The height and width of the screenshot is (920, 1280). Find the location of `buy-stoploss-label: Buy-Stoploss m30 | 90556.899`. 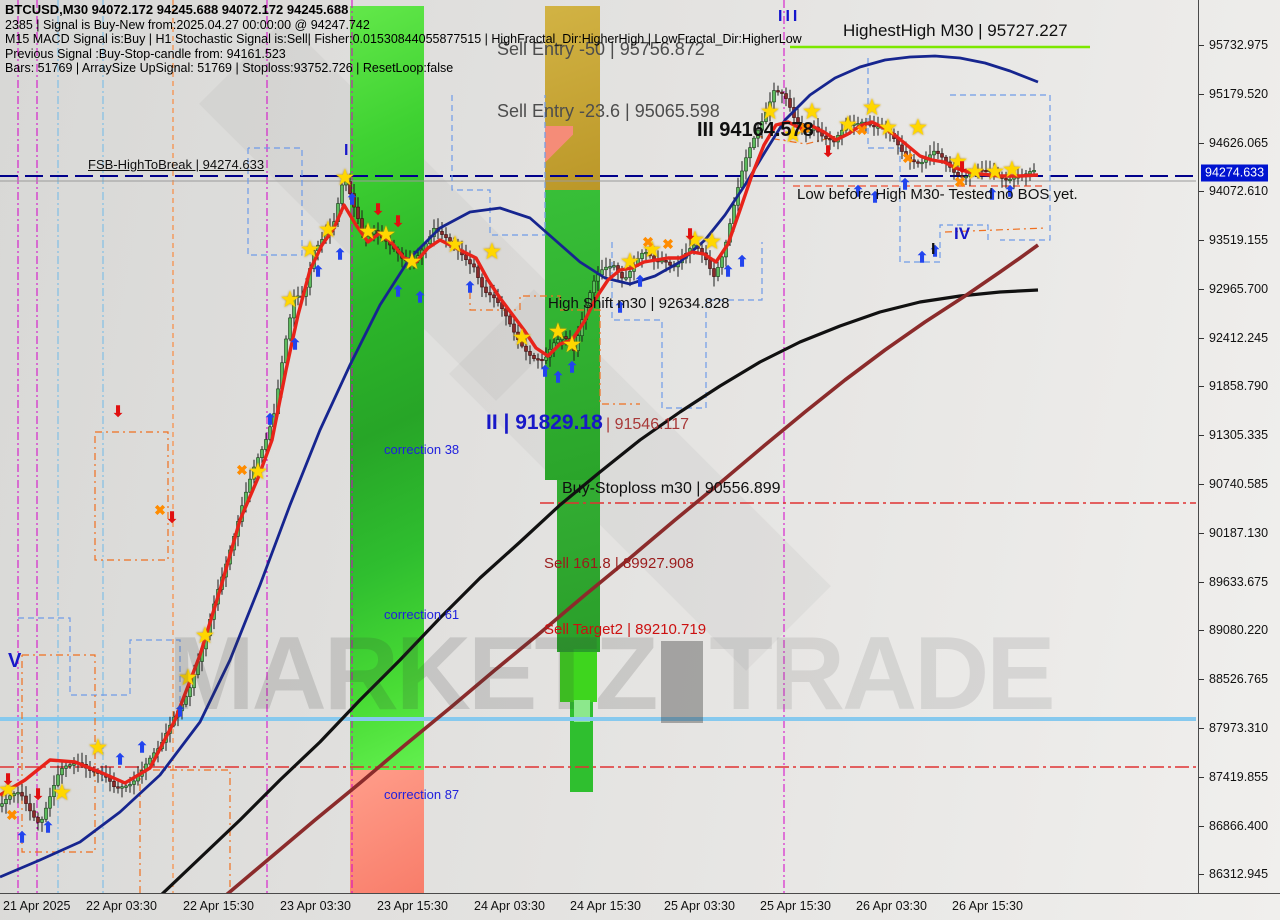

buy-stoploss-label: Buy-Stoploss m30 | 90556.899 is located at coordinates (671, 488).